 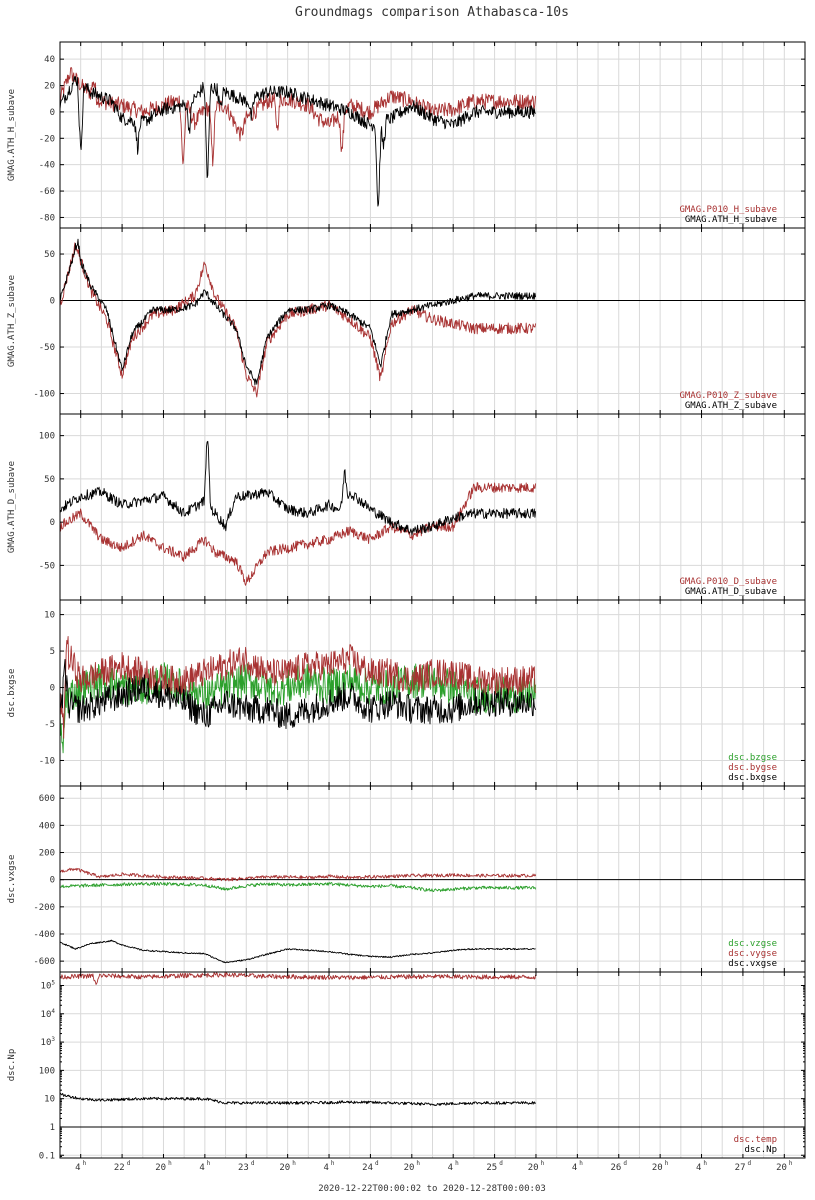 I want to click on panel-frame, so click(x=432, y=1065).